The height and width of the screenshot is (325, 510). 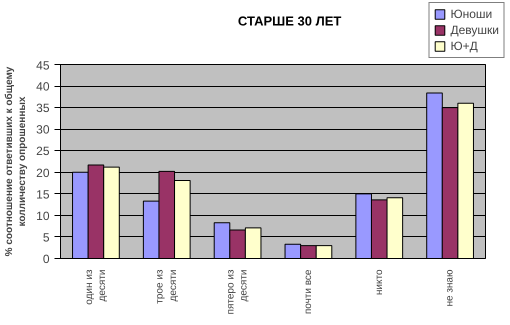 I want to click on y-tick-label: 45, so click(x=43, y=65).